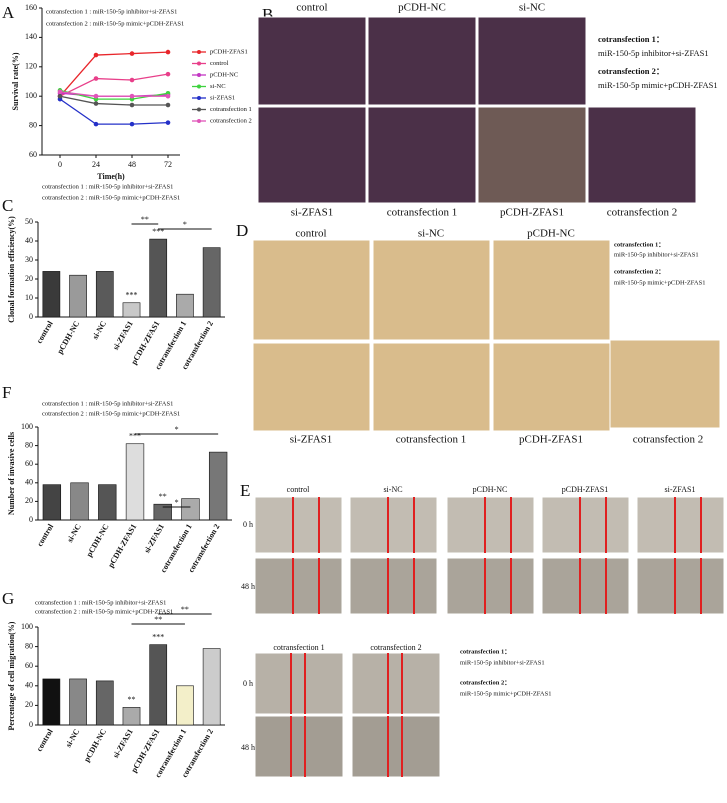 The image size is (727, 803). Describe the element at coordinates (60, 164) in the screenshot. I see `x-tick-label: 0` at that location.